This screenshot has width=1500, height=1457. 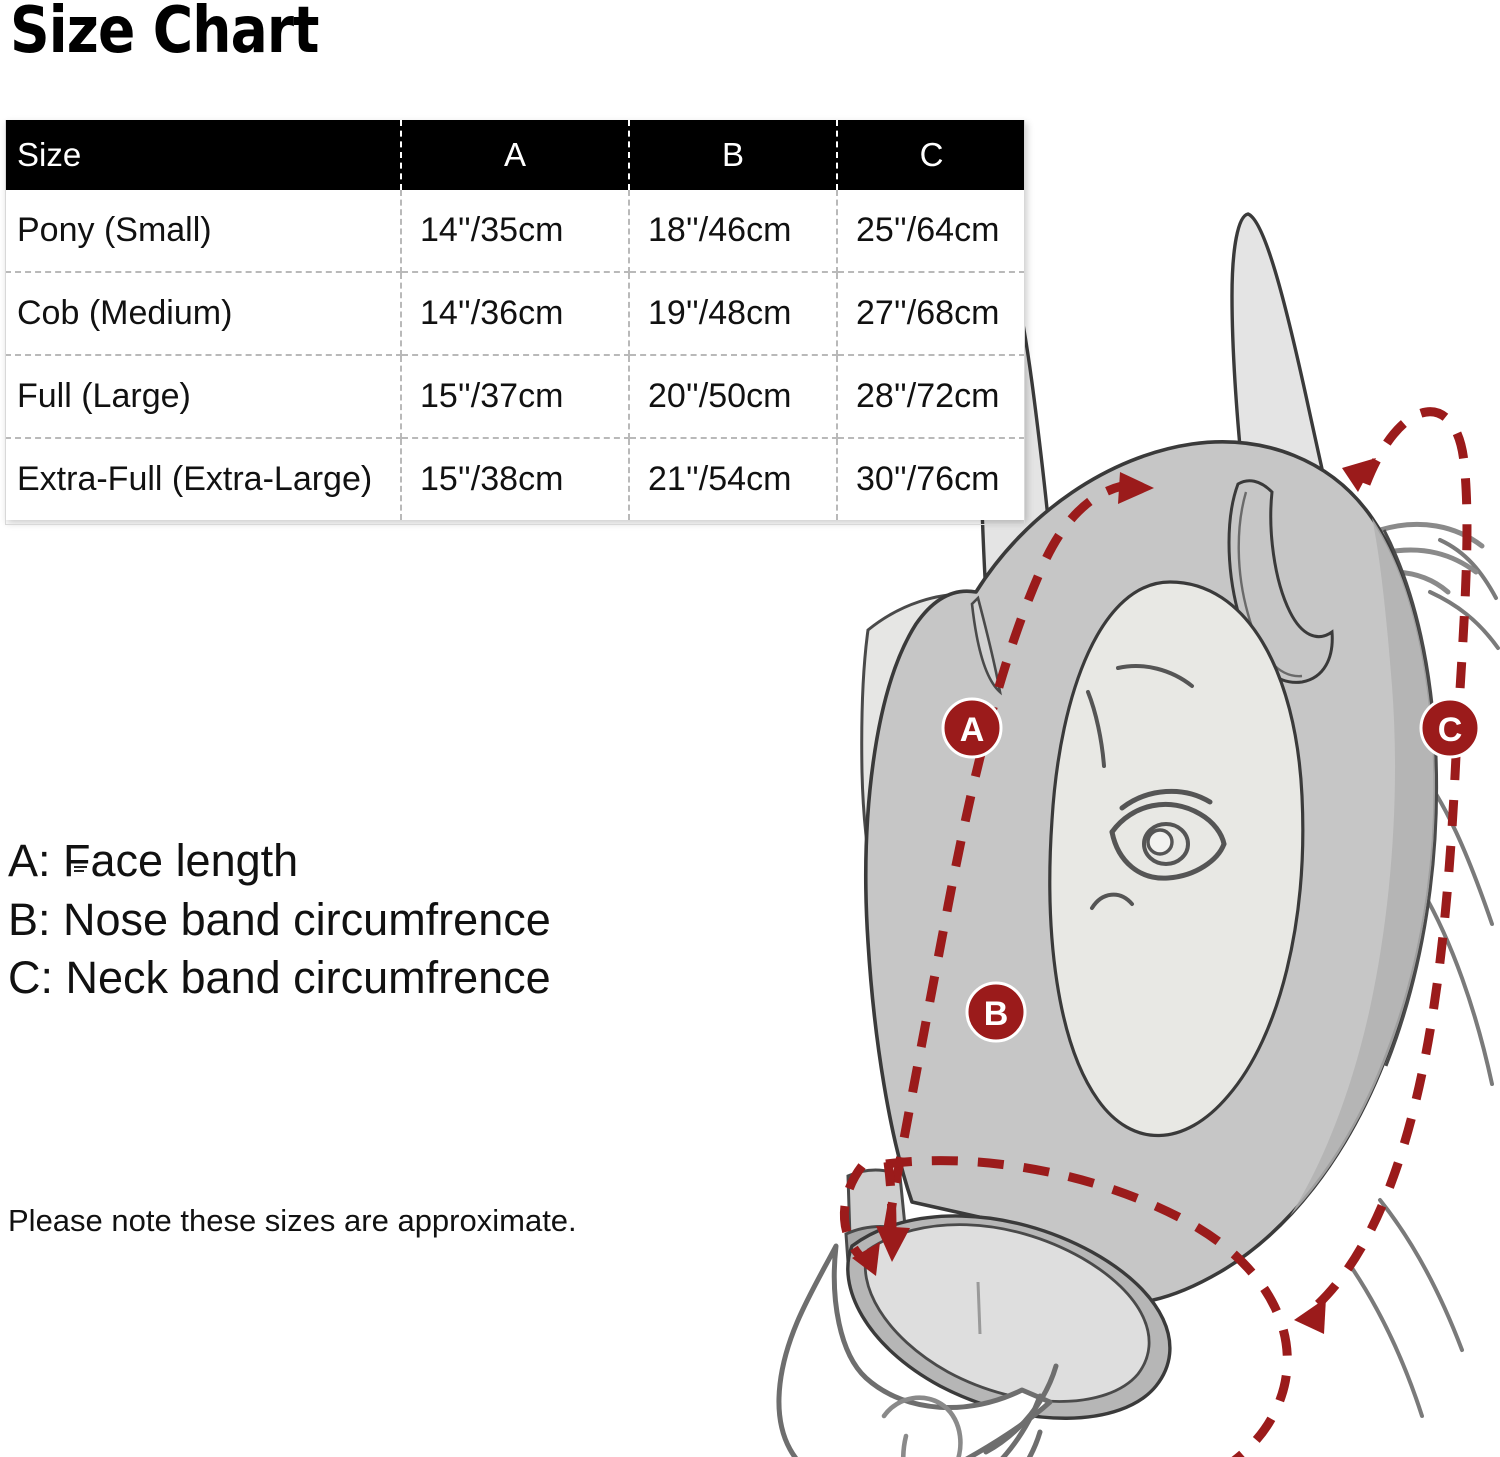 I want to click on cell-c: 28''/72cm, so click(x=931, y=397).